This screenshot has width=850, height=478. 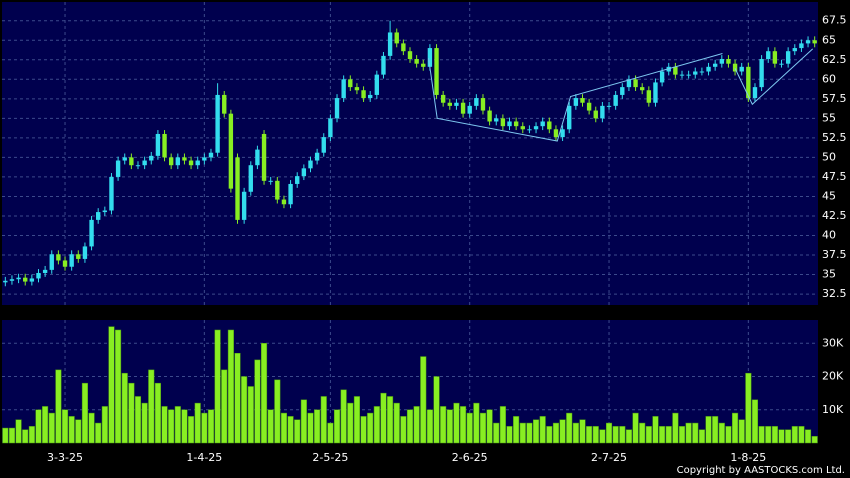 I want to click on x-tick-label: 2-6-25, so click(x=470, y=457).